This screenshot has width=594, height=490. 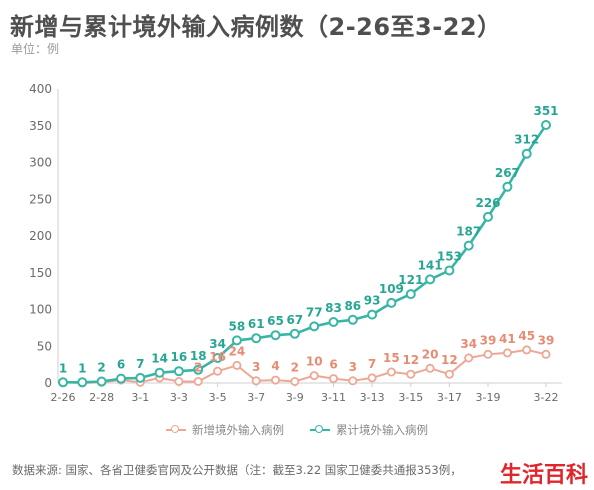 What do you see at coordinates (545, 111) in the screenshot?
I see `cumulative-value-label: 351` at bounding box center [545, 111].